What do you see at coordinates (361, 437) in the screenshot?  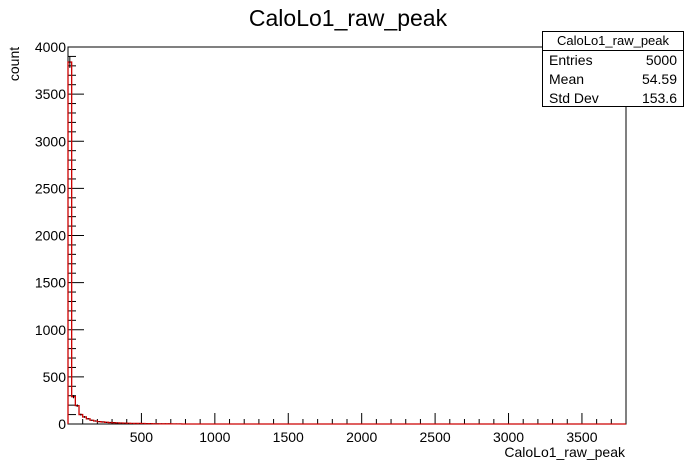 I see `x-tick-label: 2000` at bounding box center [361, 437].